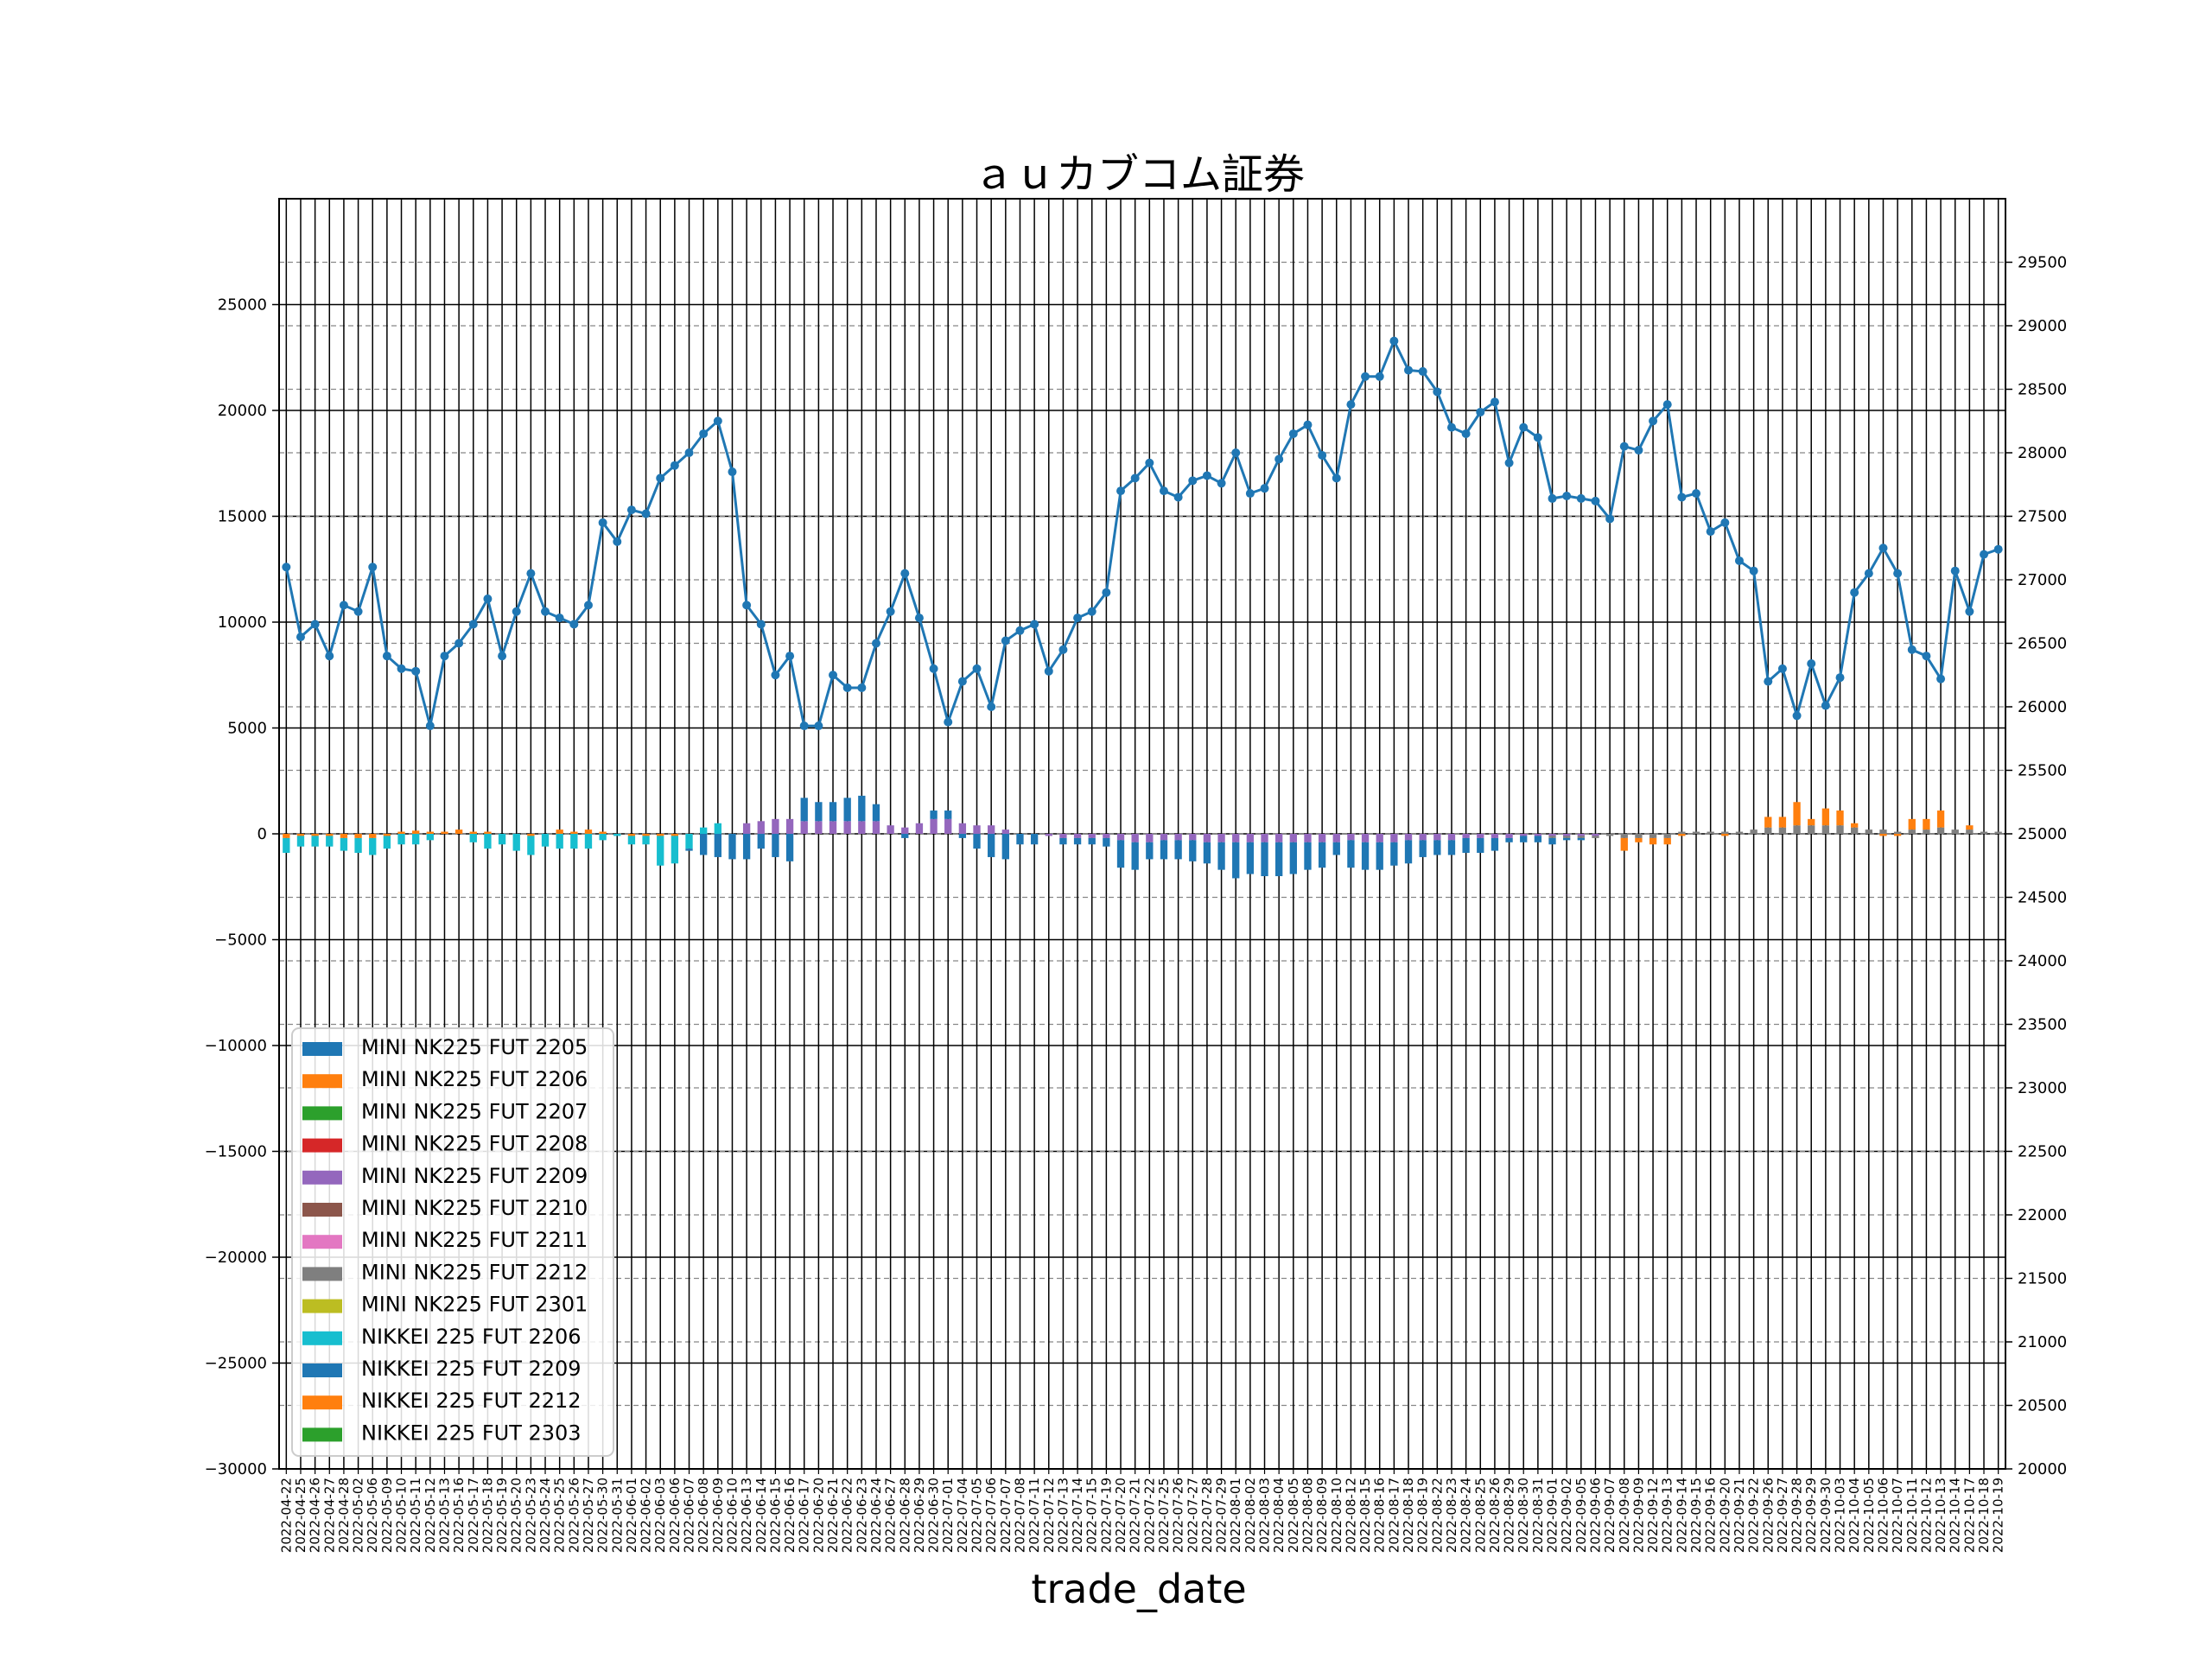 The image size is (2212, 1659). Describe the element at coordinates (1322, 1515) in the screenshot. I see `x-tick-label: 2022-08-09` at that location.